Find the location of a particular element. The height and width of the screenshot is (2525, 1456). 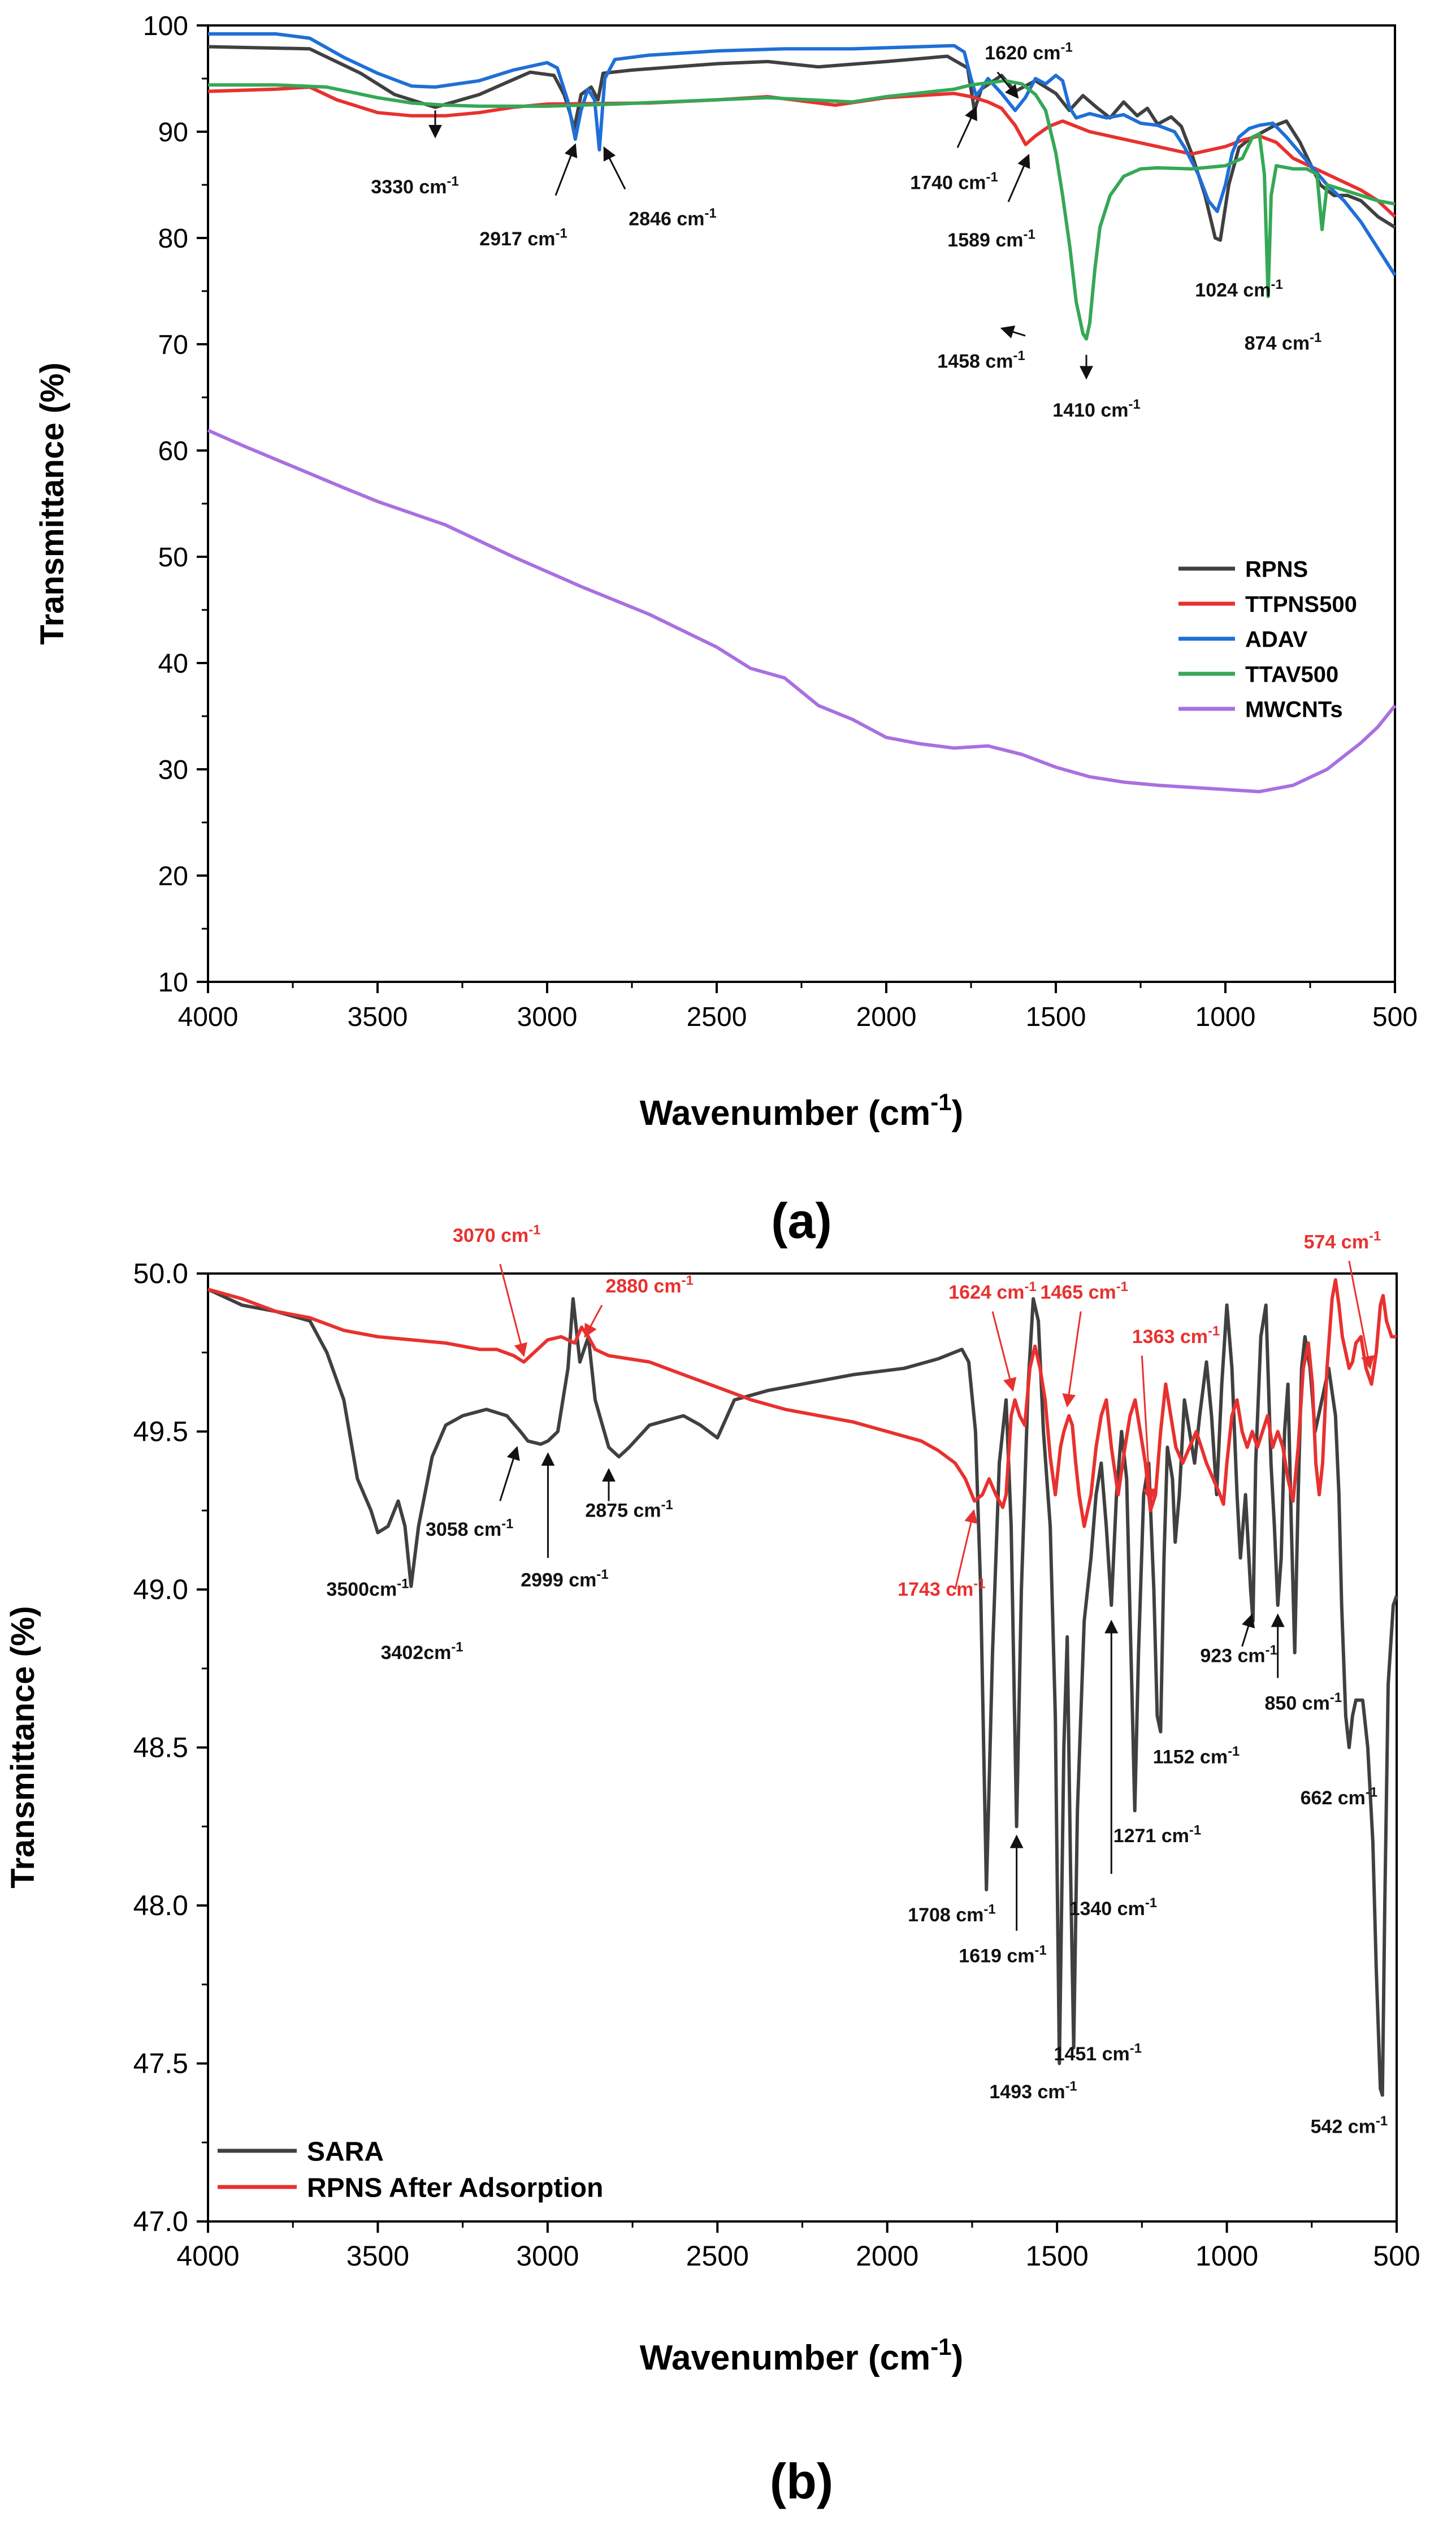

y-tick-label: 10 is located at coordinates (173, 983).